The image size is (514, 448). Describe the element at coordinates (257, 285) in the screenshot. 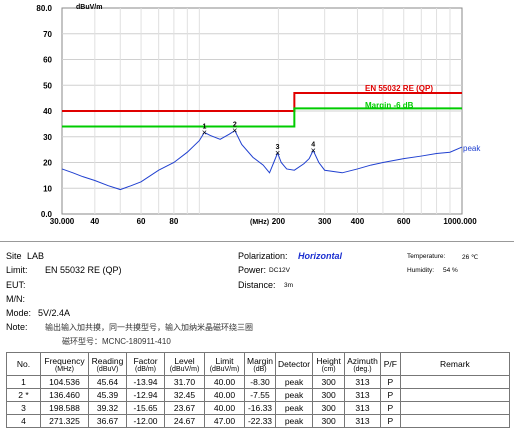

I see `distance-label: Distance:` at that location.